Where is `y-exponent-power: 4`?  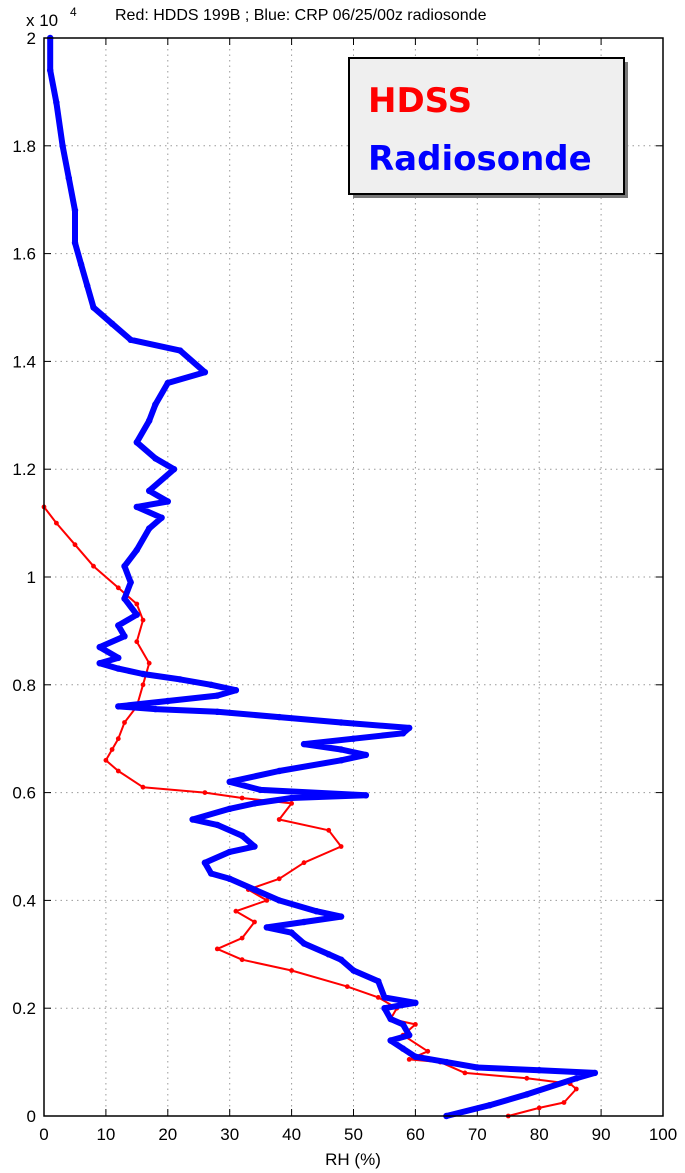
y-exponent-power: 4 is located at coordinates (73, 12).